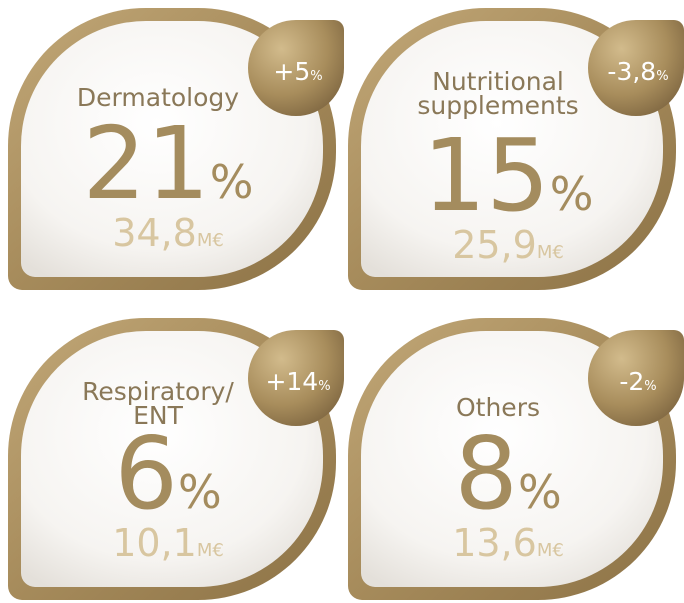 The height and width of the screenshot is (603, 684). Describe the element at coordinates (154, 233) in the screenshot. I see `amount-value: 34,8` at that location.